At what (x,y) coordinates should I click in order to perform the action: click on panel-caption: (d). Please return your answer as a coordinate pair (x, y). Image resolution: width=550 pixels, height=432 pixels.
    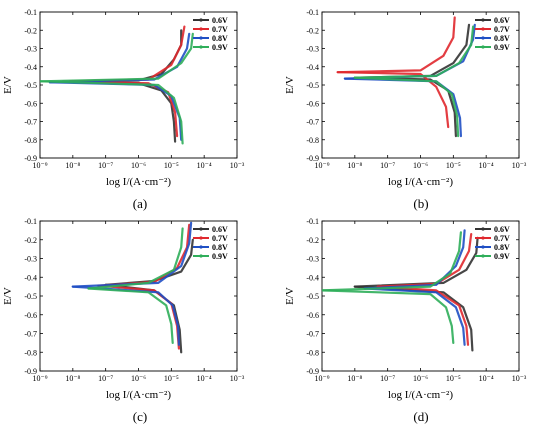
    Looking at the image, I should click on (420, 416).